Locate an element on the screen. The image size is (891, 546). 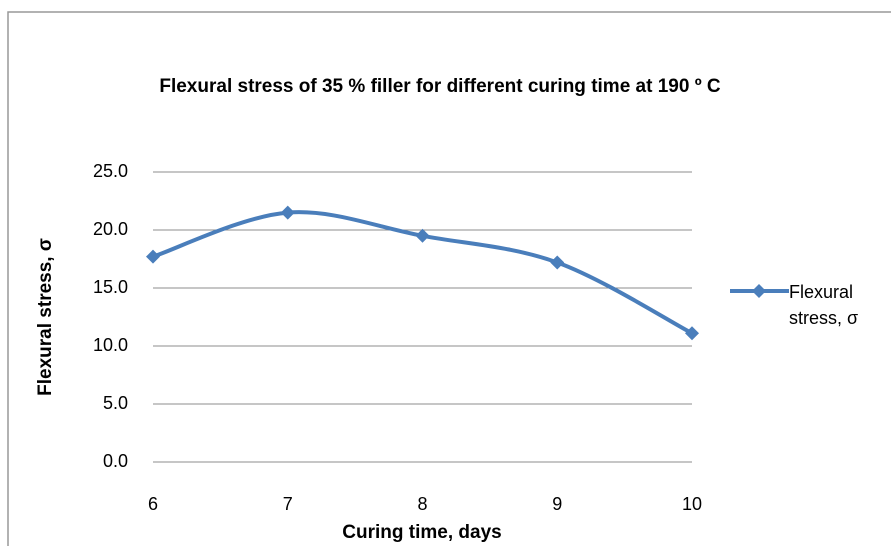
x-tick-label: 8 is located at coordinates (422, 504).